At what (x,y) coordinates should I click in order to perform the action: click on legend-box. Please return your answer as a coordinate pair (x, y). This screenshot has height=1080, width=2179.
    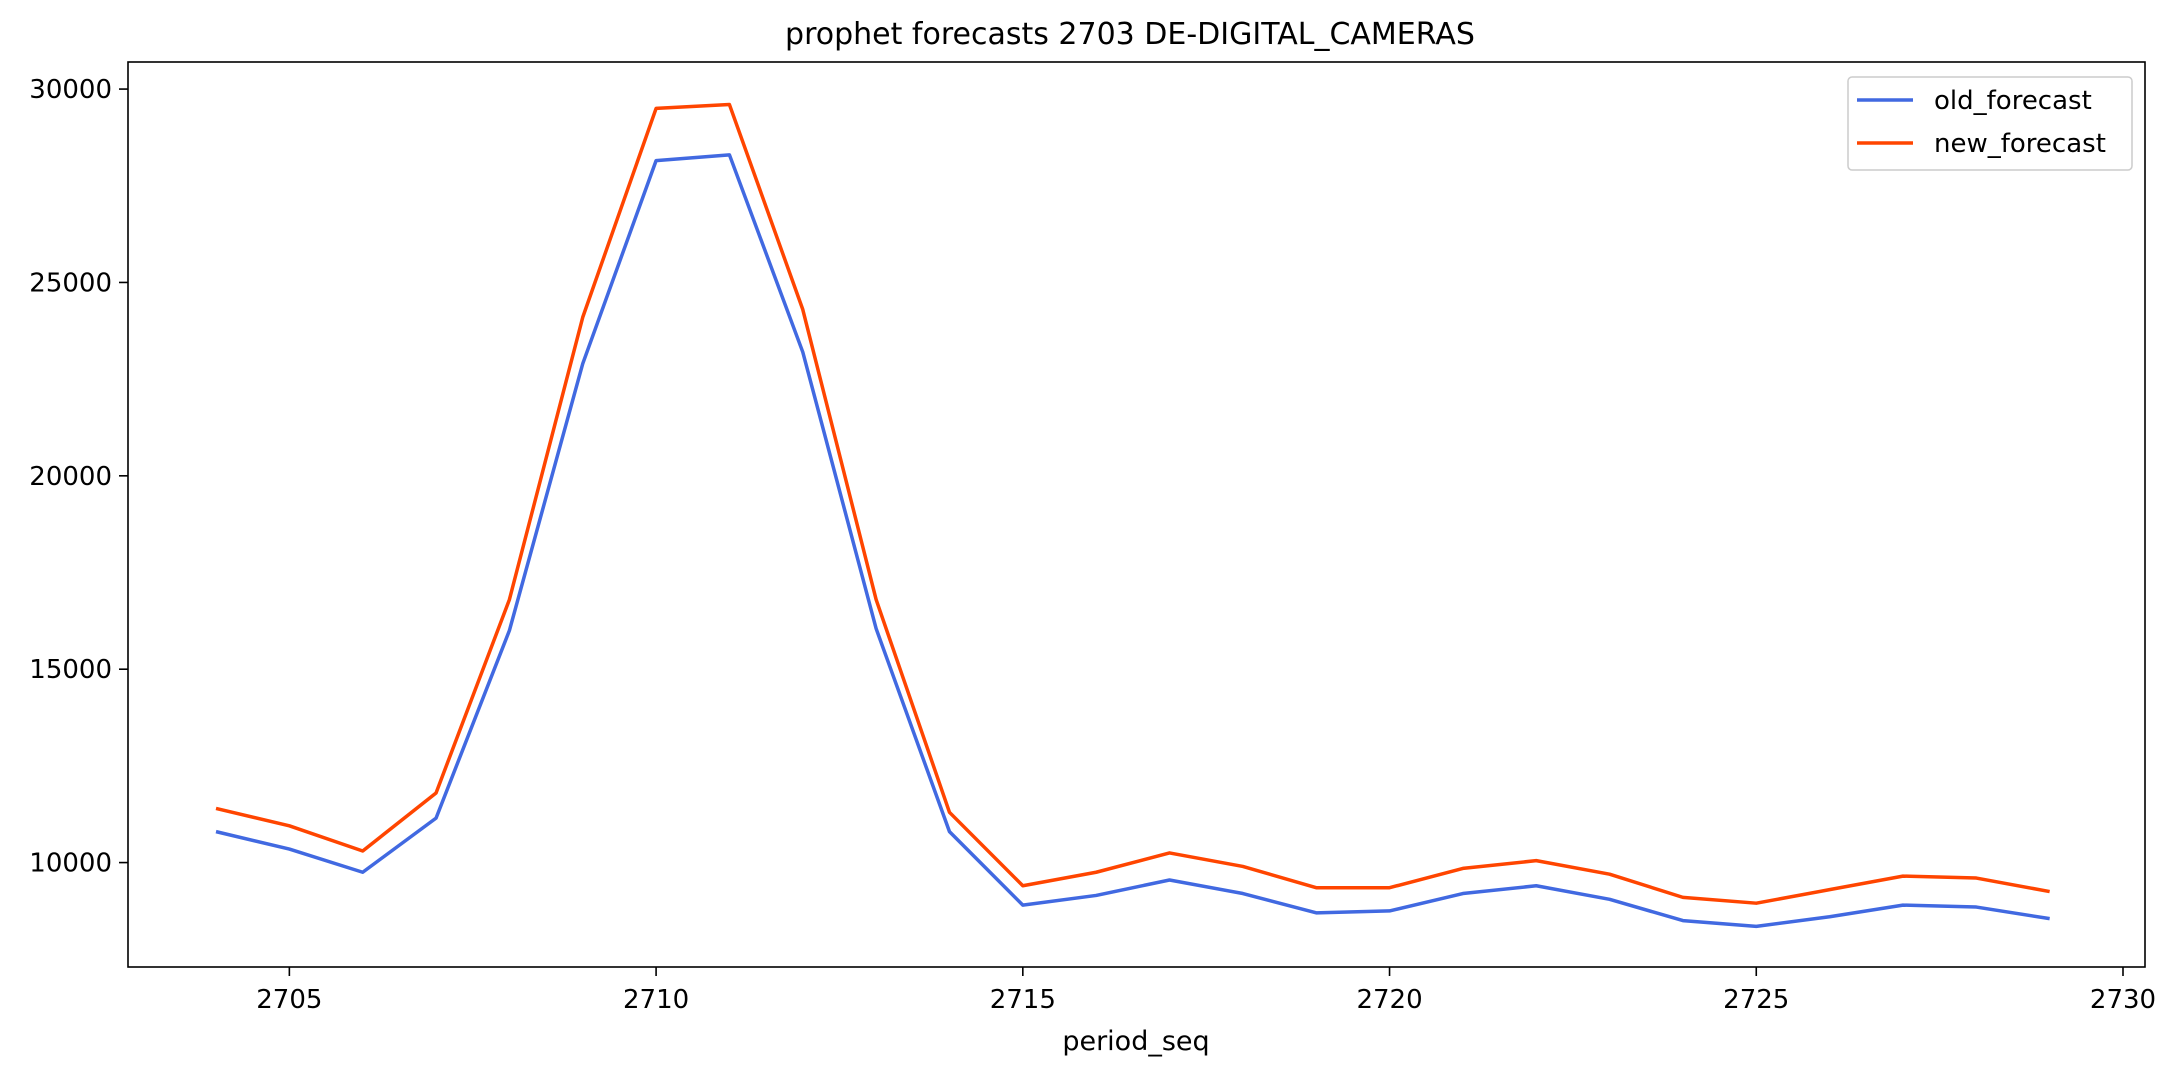
    Looking at the image, I should click on (1990, 123).